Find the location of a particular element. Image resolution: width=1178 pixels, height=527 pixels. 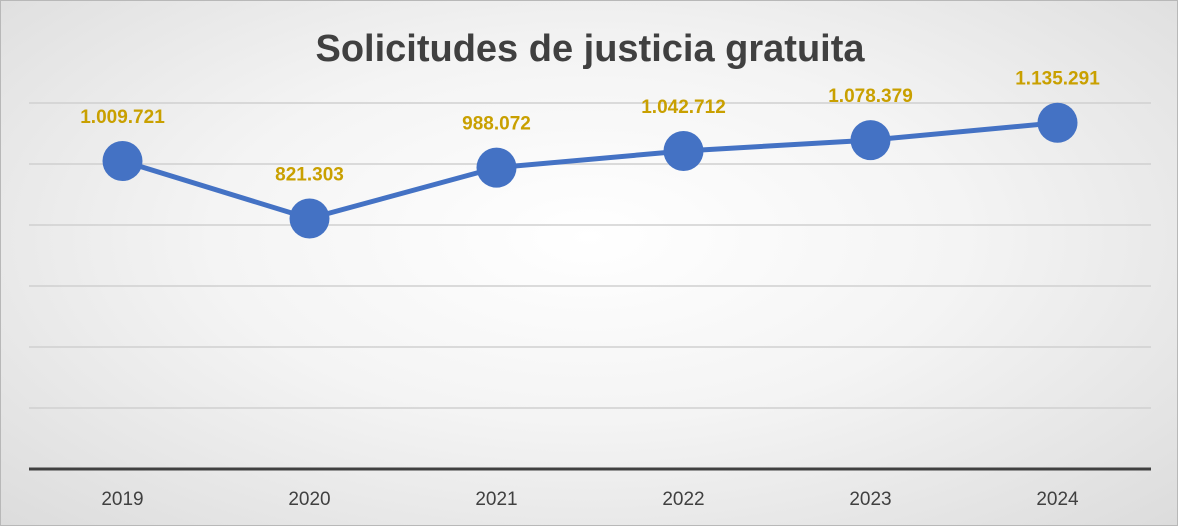

data-label: 821.303 is located at coordinates (309, 175).